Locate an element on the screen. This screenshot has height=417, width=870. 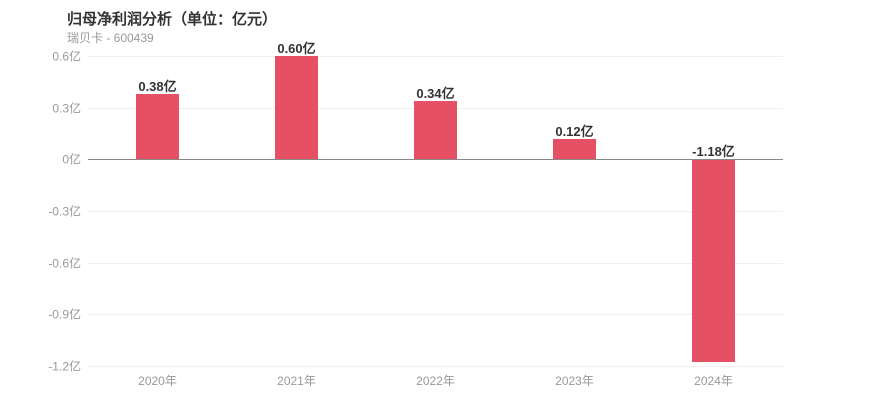
x-axis-tick-label: 2020年 is located at coordinates (157, 381).